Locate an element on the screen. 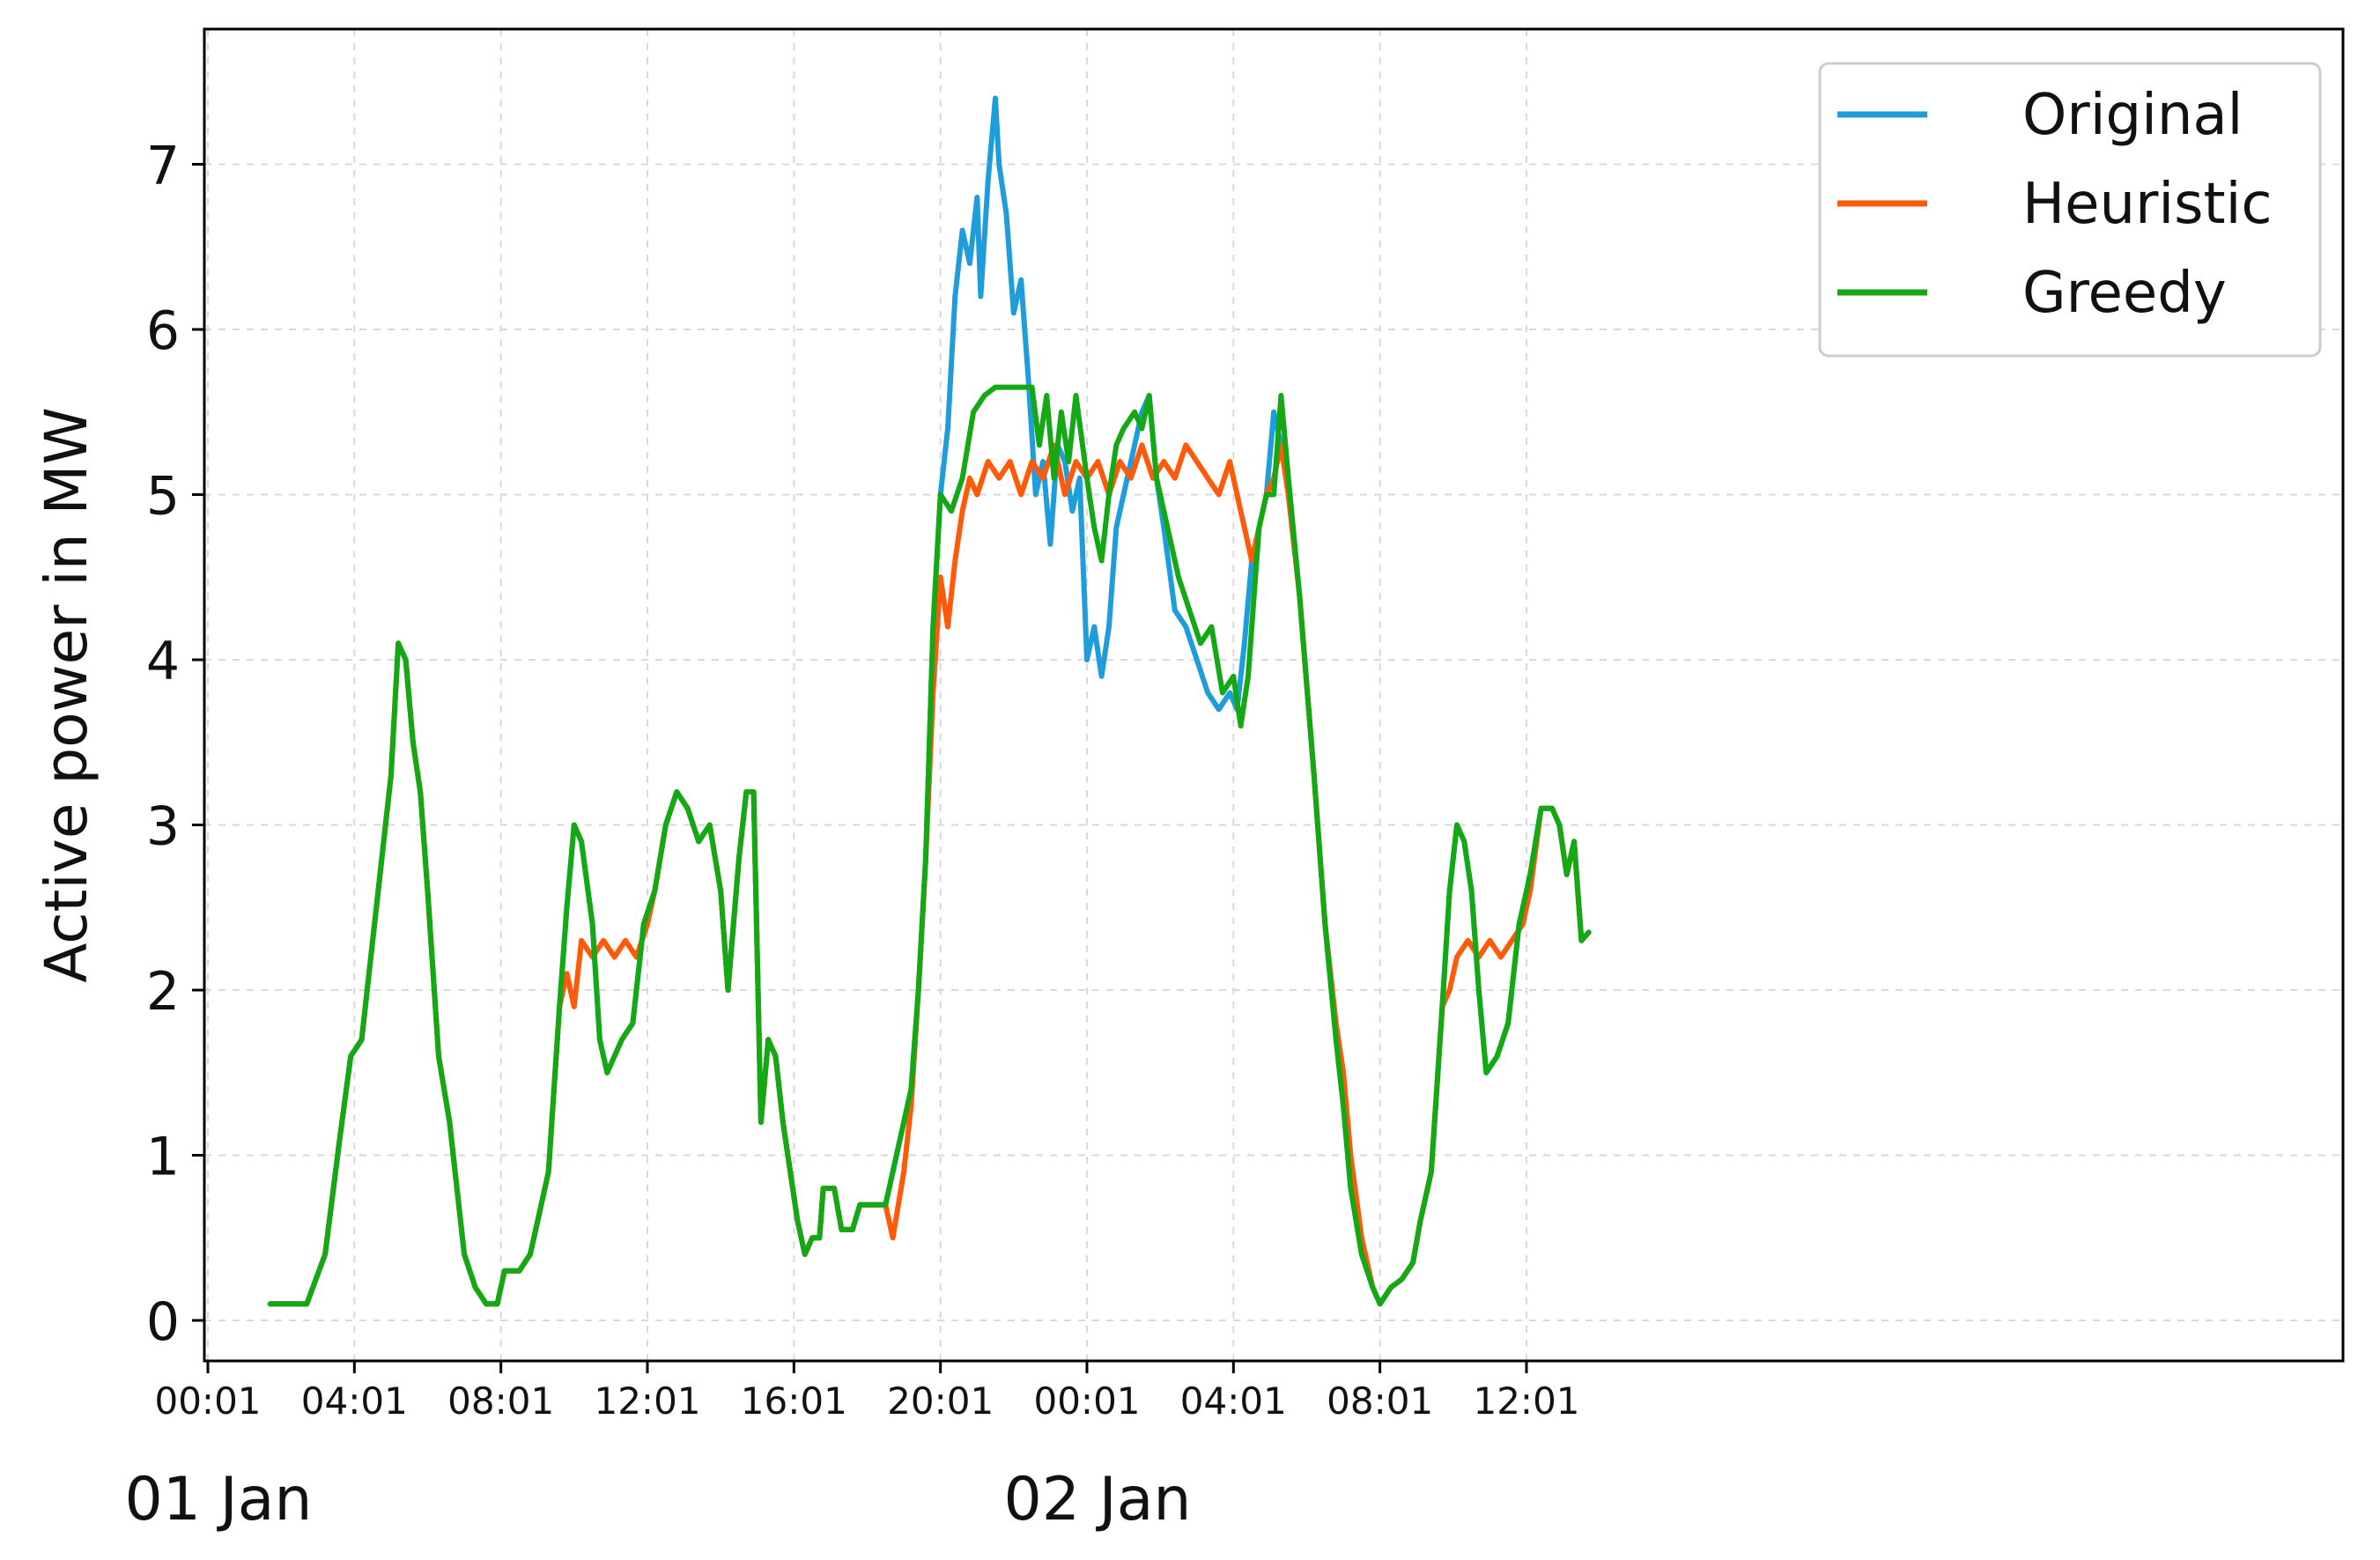 The width and height of the screenshot is (2380, 1560). y-tick-label: 6 is located at coordinates (163, 331).